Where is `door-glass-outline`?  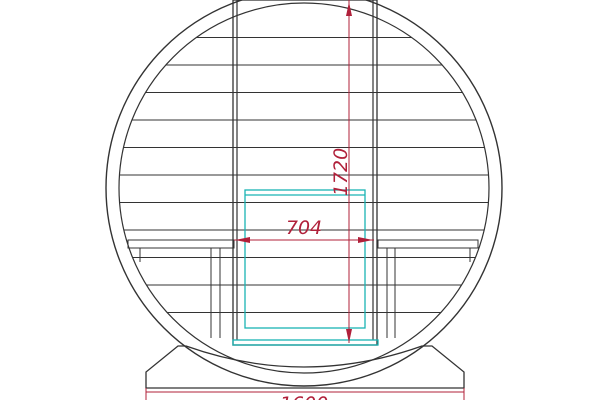
door-glass-outline is located at coordinates (305, 267).